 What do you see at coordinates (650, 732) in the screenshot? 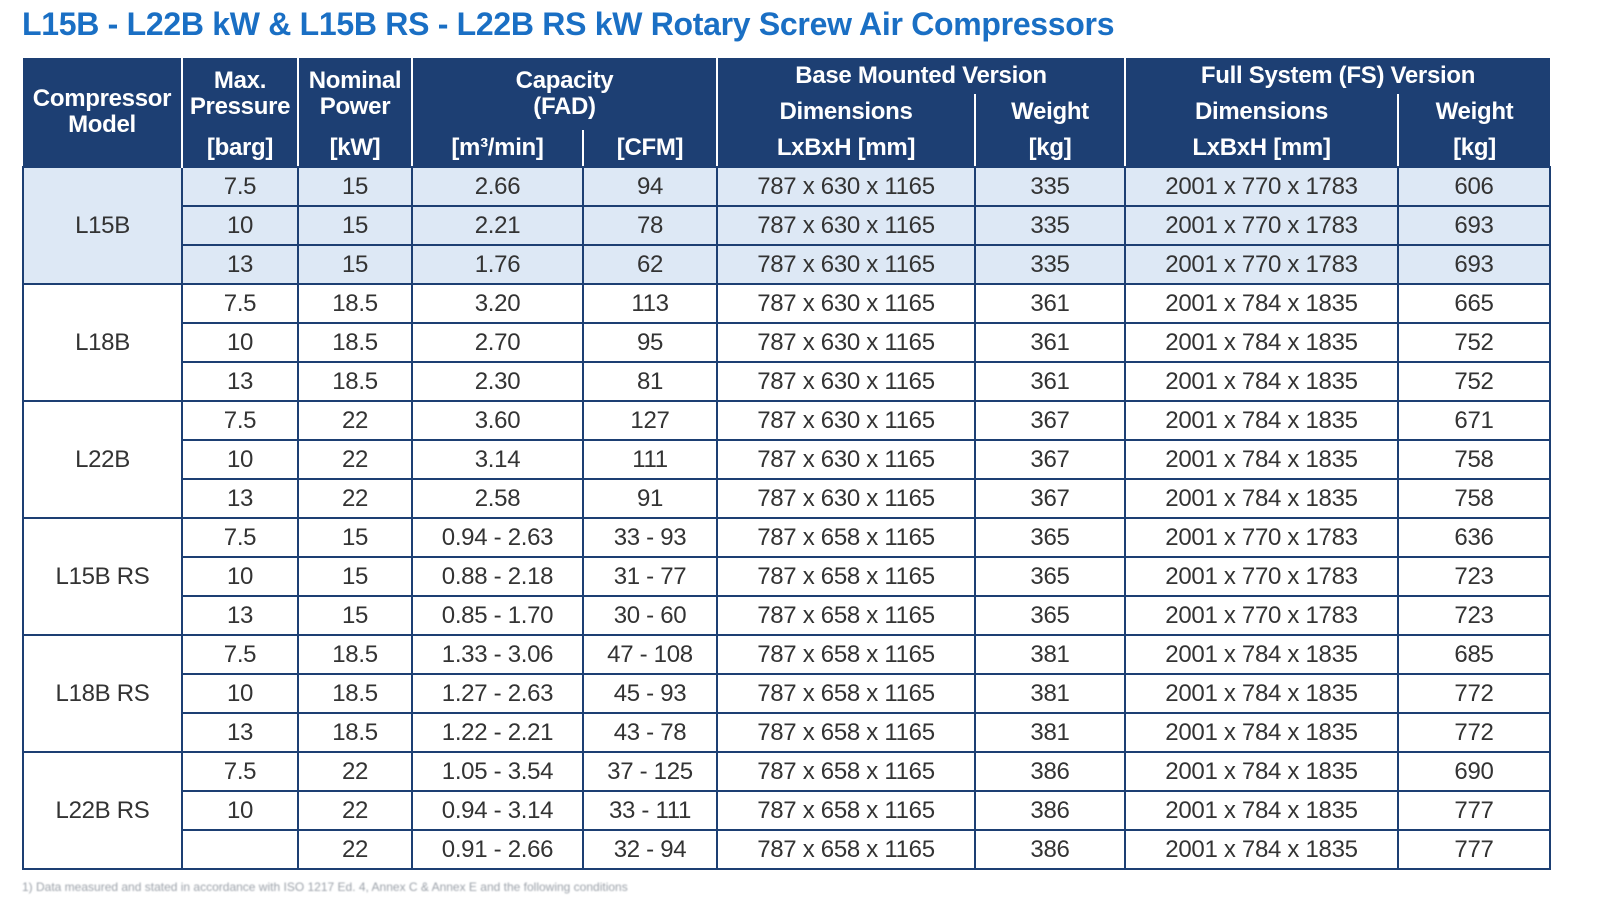
I see `capacity-cfm-cell: 43 - 78` at bounding box center [650, 732].